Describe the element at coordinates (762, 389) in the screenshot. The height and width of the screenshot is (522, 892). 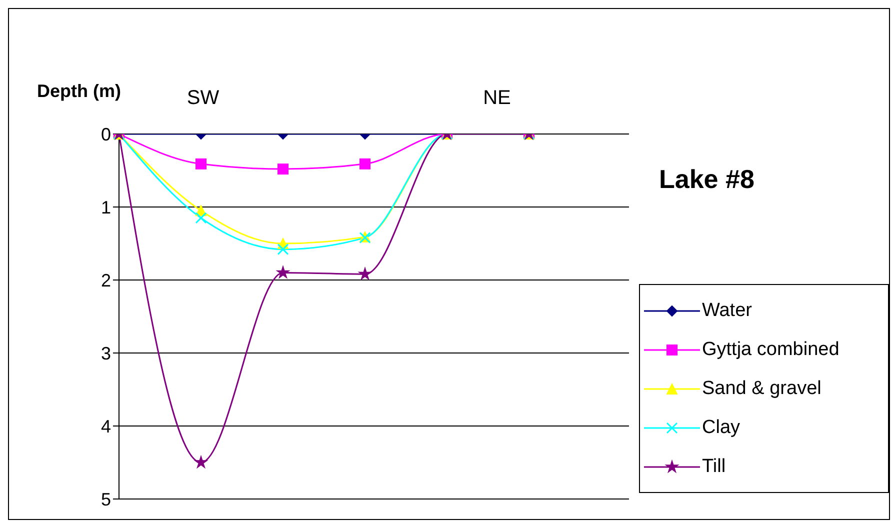
I see `legend-label: Sand & gravel` at that location.